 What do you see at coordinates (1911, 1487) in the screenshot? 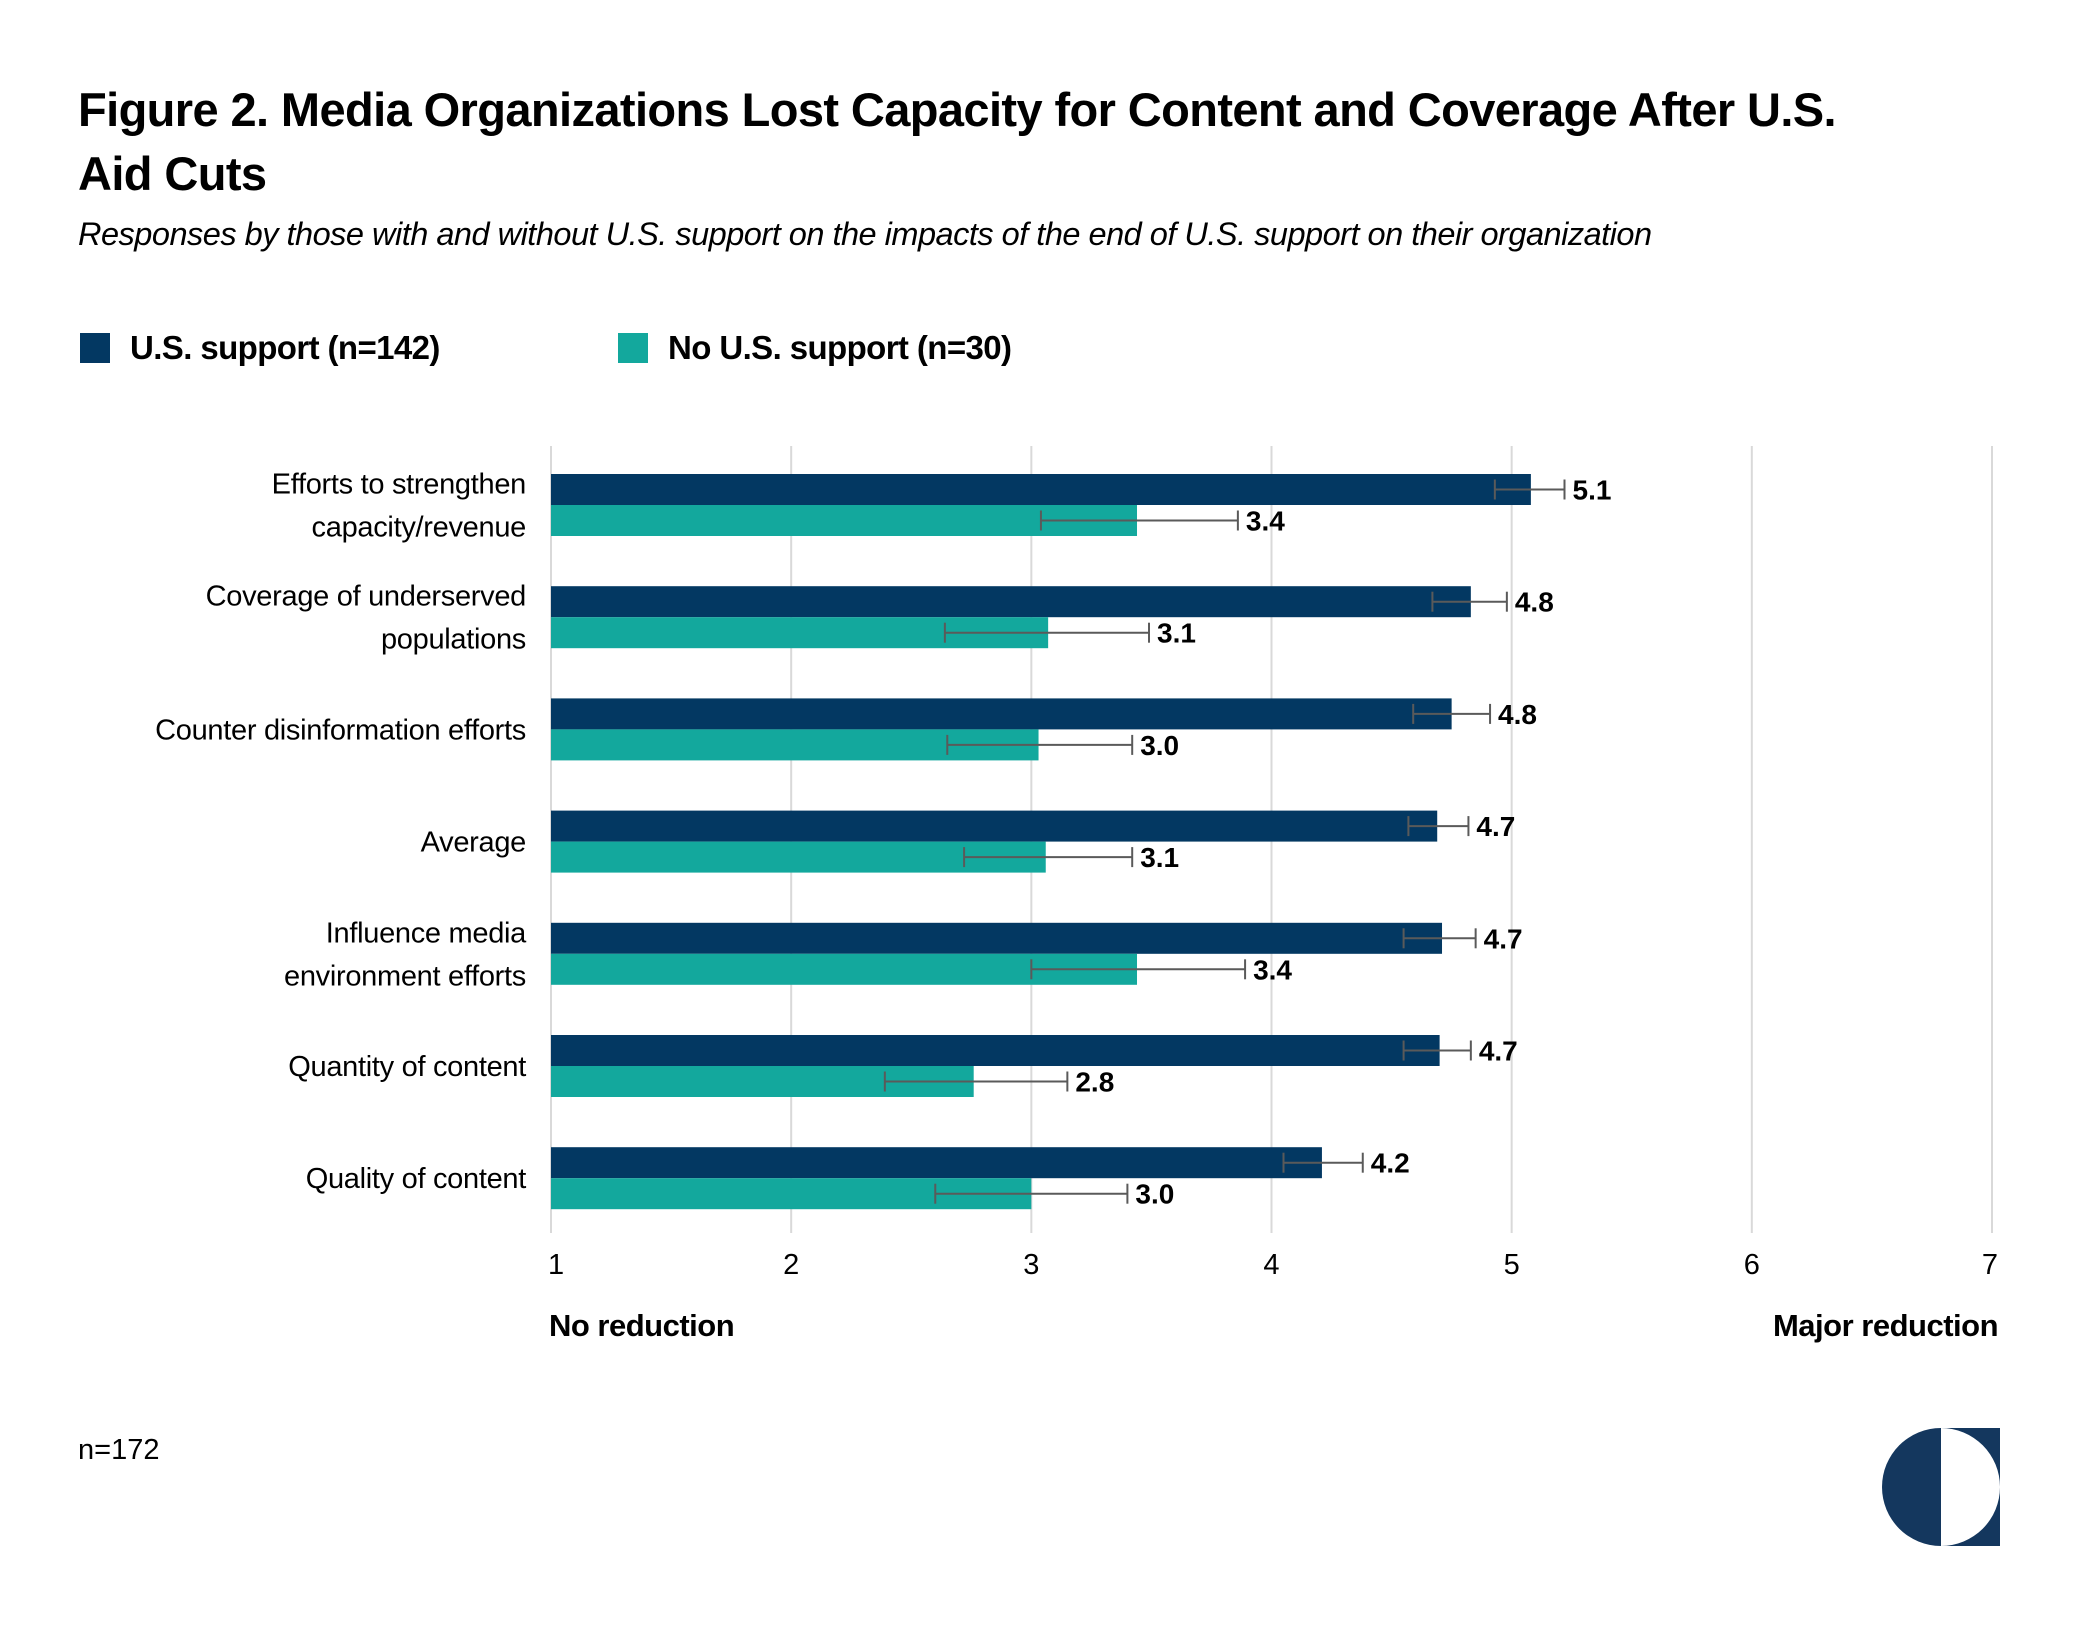
I see `logo-left-half` at bounding box center [1911, 1487].